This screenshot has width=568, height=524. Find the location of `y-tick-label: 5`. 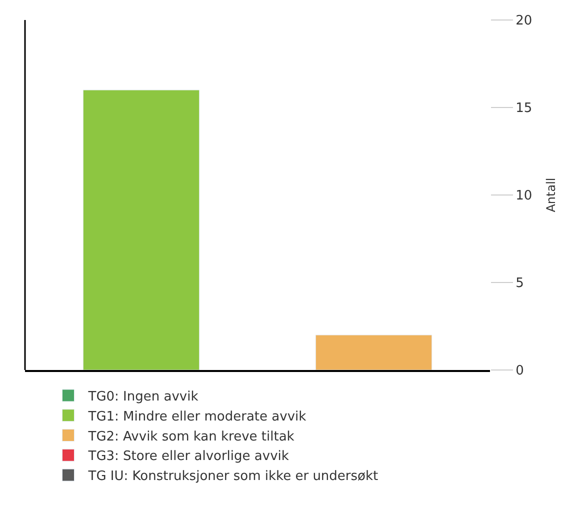

y-tick-label: 5 is located at coordinates (520, 284).